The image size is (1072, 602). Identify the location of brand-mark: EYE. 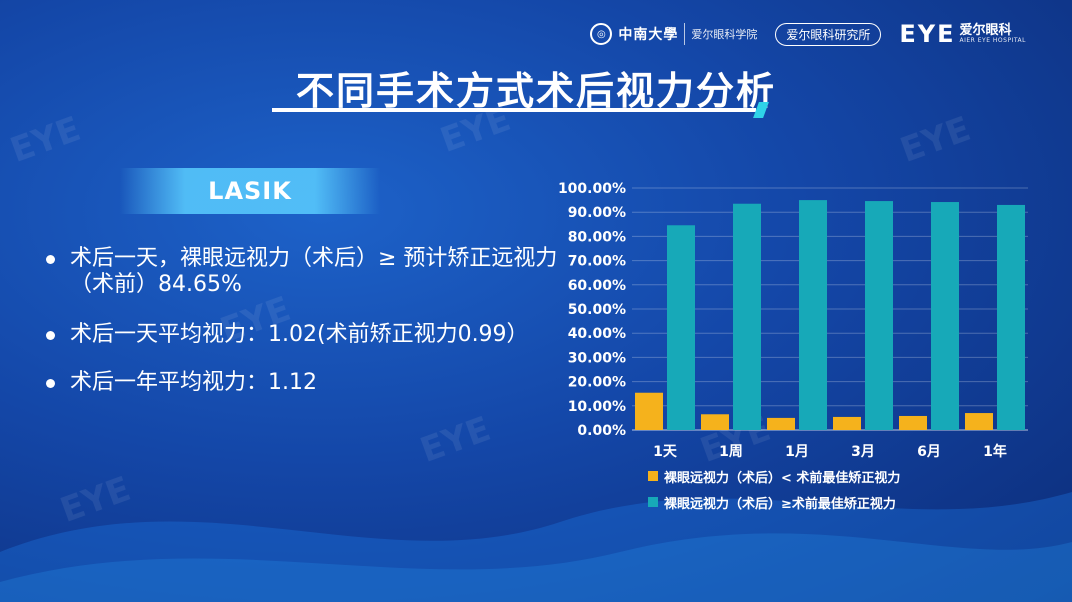
(927, 34).